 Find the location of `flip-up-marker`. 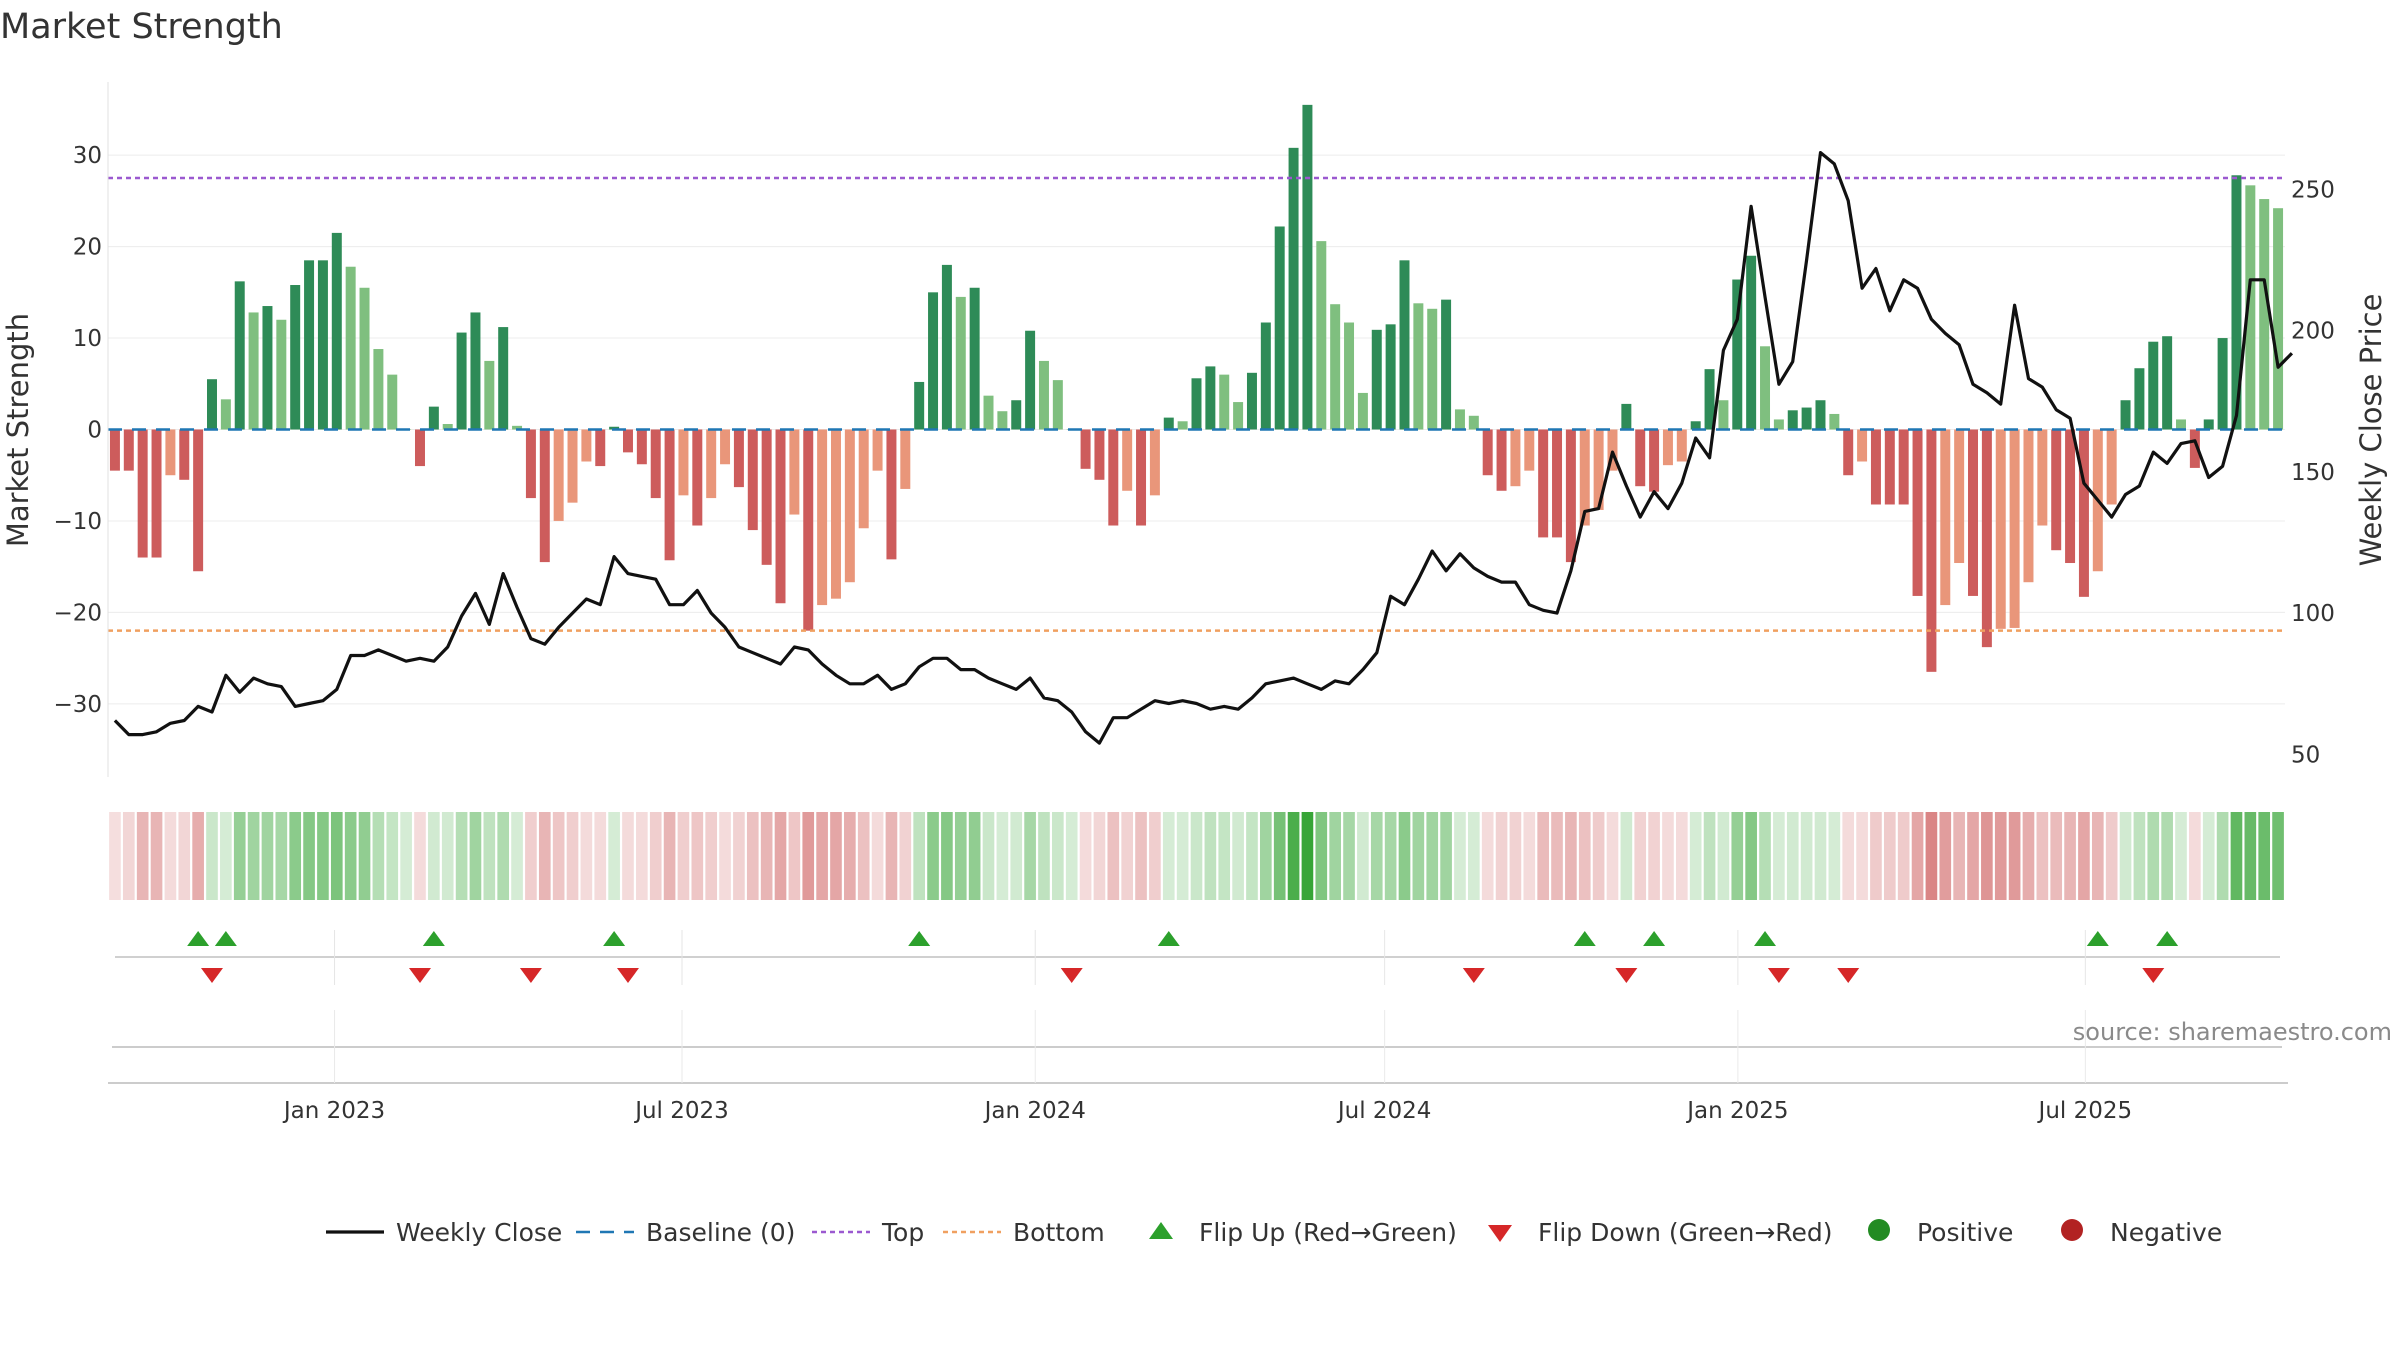

flip-up-marker is located at coordinates (919, 938).